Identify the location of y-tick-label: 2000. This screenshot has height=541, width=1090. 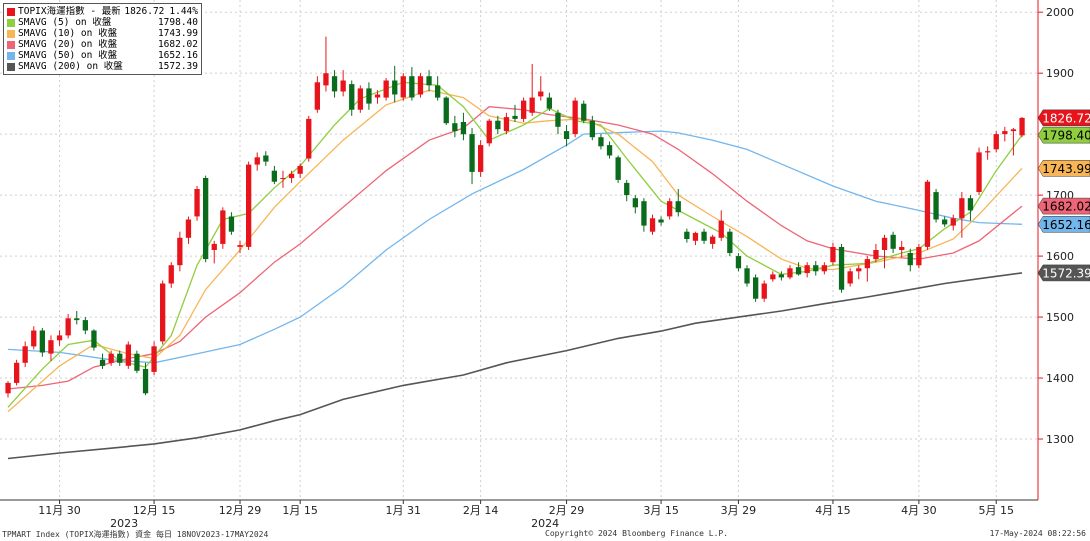
(1060, 12).